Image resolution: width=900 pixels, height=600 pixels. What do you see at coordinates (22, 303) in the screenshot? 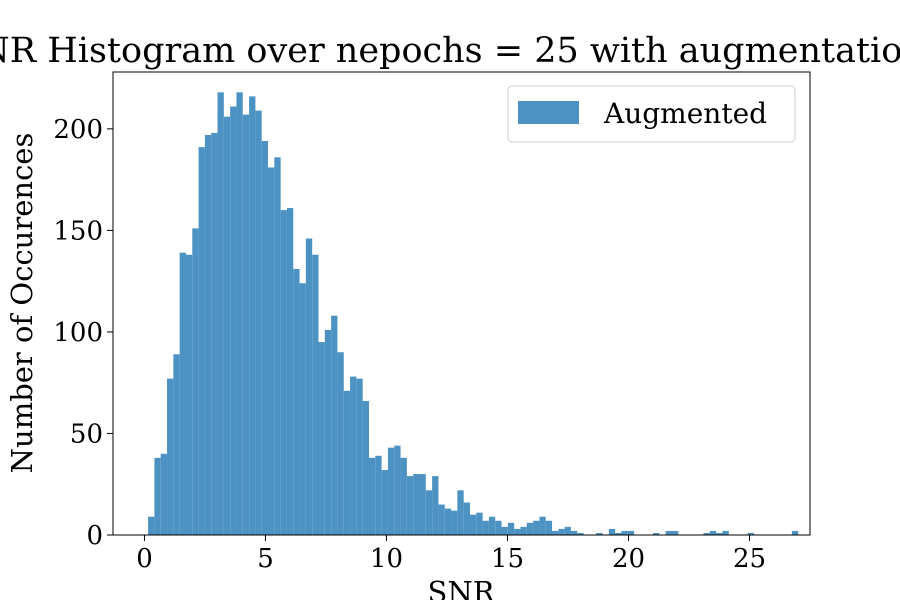
I see `y-axis-label: Number of Occurences` at bounding box center [22, 303].